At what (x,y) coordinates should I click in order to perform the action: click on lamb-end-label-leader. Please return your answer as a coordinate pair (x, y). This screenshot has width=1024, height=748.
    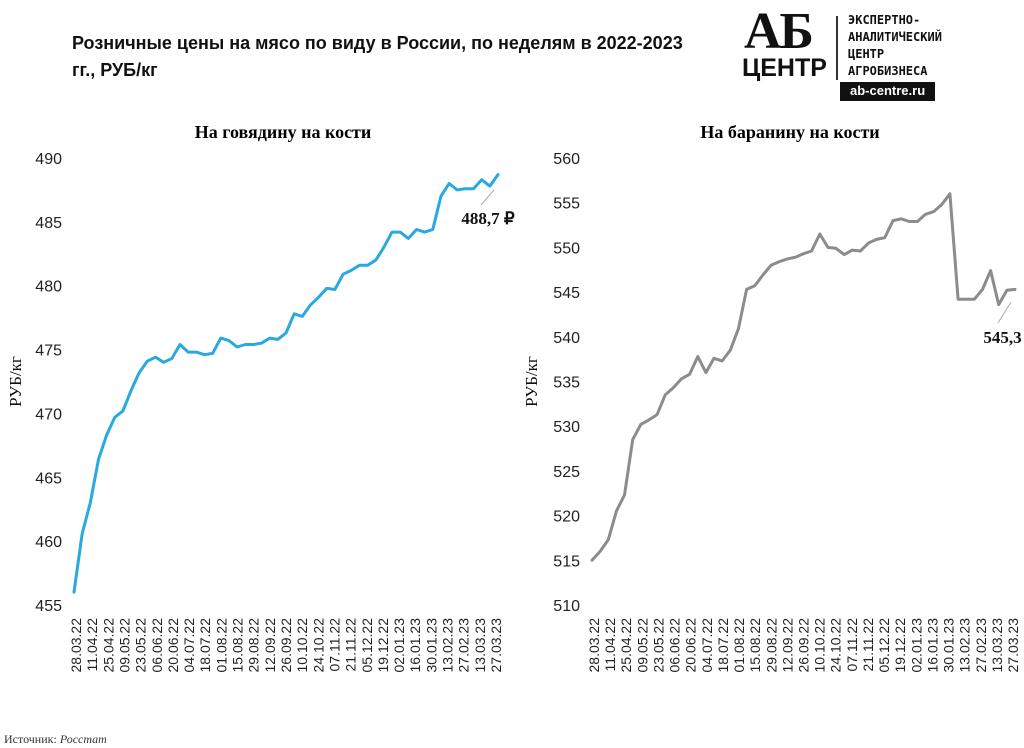
    Looking at the image, I should click on (1004, 312).